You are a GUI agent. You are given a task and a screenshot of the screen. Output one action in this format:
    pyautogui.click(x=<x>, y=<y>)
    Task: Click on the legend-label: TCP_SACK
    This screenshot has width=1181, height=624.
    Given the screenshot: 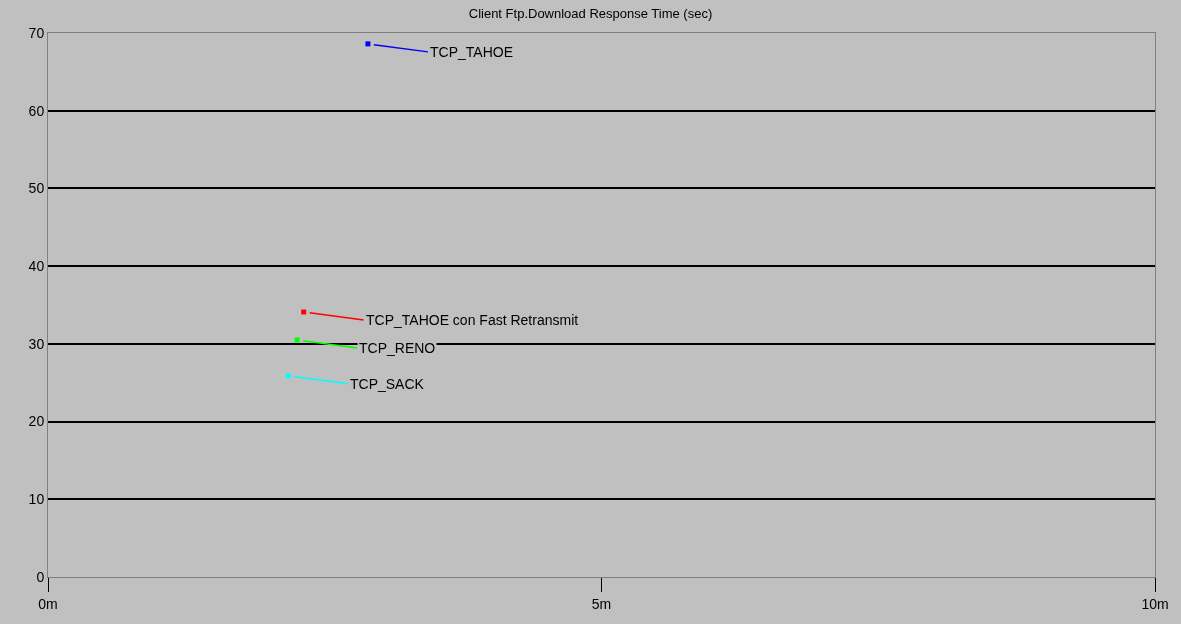 What is the action you would take?
    pyautogui.click(x=387, y=384)
    